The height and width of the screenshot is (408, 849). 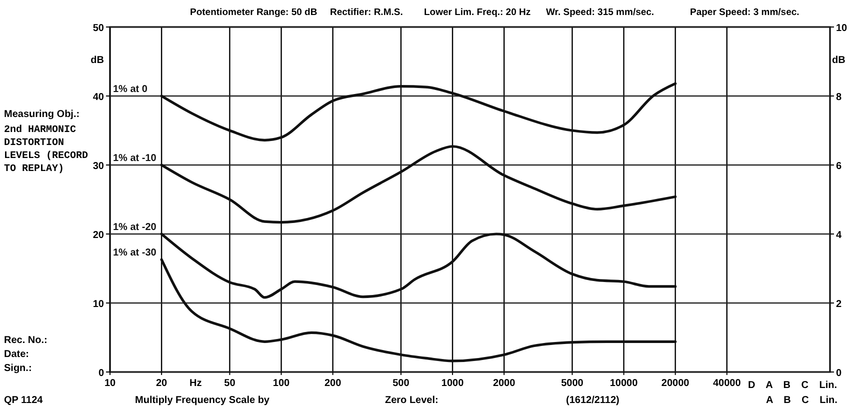 What do you see at coordinates (624, 383) in the screenshot?
I see `x-tick-label: 10000` at bounding box center [624, 383].